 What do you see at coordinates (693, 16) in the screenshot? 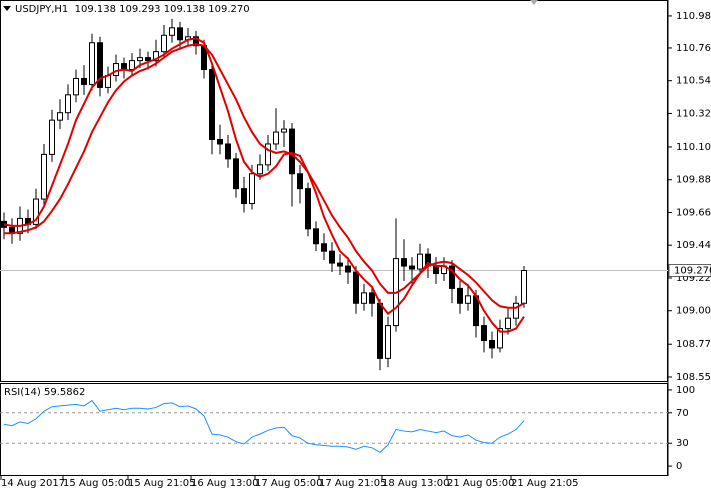
I see `y-tick-label: 110.980` at bounding box center [693, 16].